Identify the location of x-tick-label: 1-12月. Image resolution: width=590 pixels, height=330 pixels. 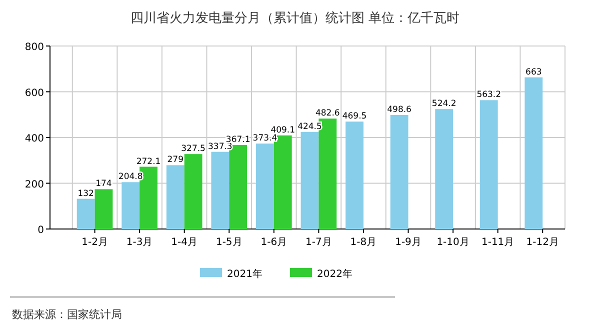
(542, 242).